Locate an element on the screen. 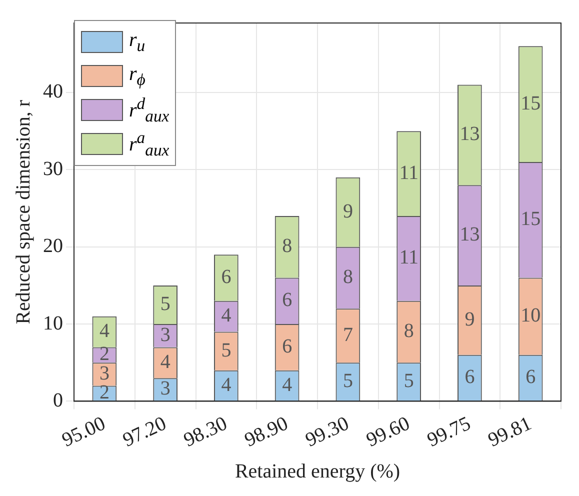  y-axis-title: Reduced space dimension, r is located at coordinates (23, 212).